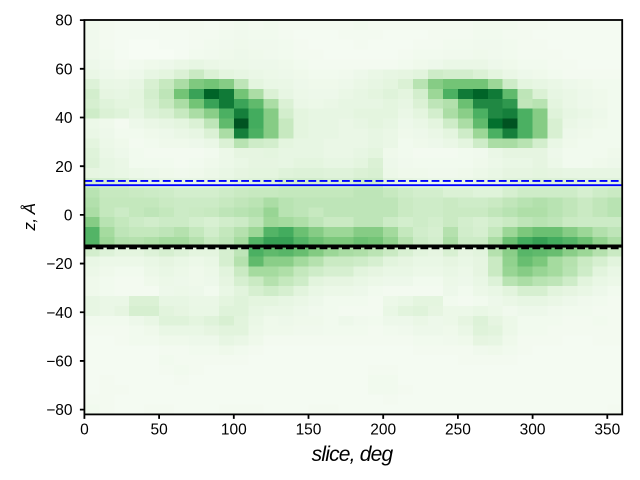 Image resolution: width=640 pixels, height=480 pixels. I want to click on svg-text: 80, so click(64, 21).